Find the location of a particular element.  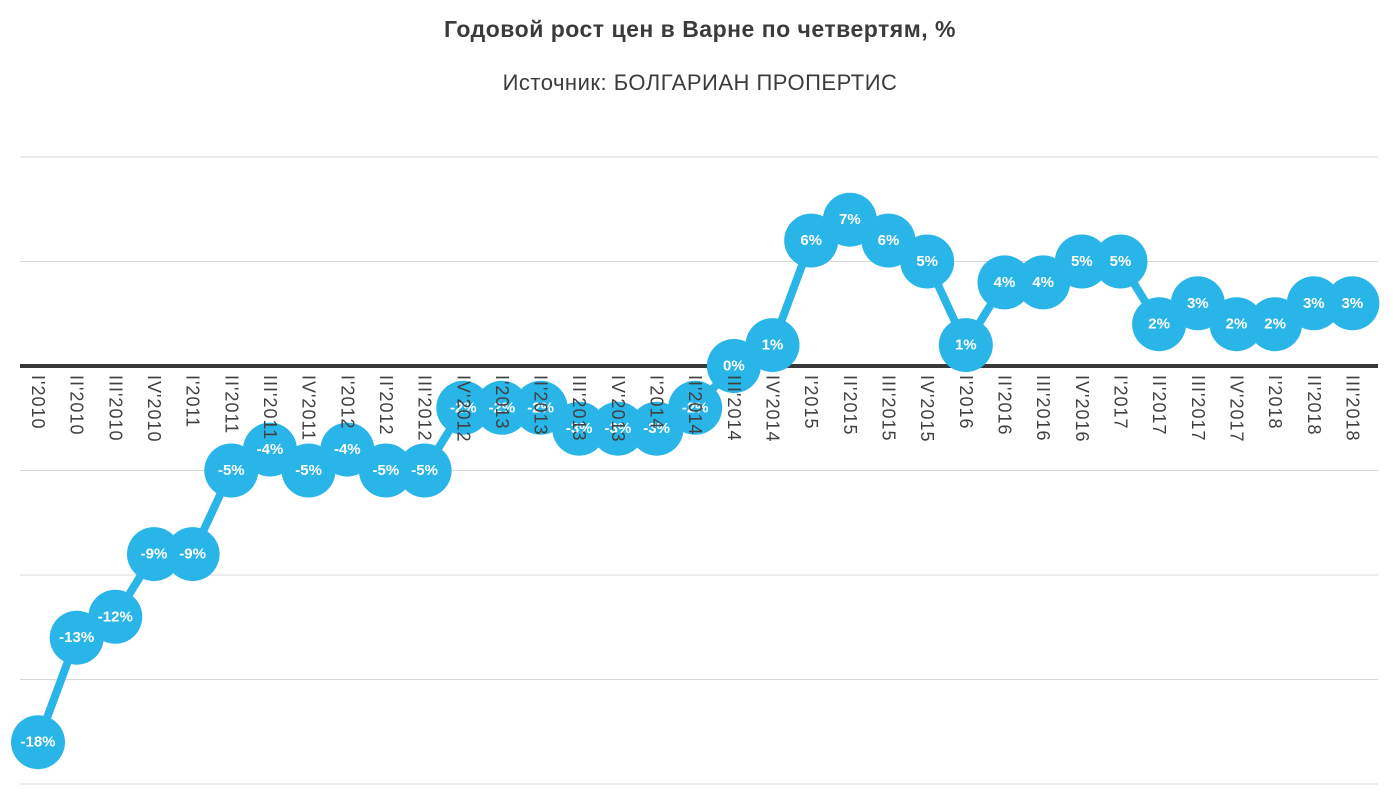

x-axis-label: II'2010 is located at coordinates (77, 405).